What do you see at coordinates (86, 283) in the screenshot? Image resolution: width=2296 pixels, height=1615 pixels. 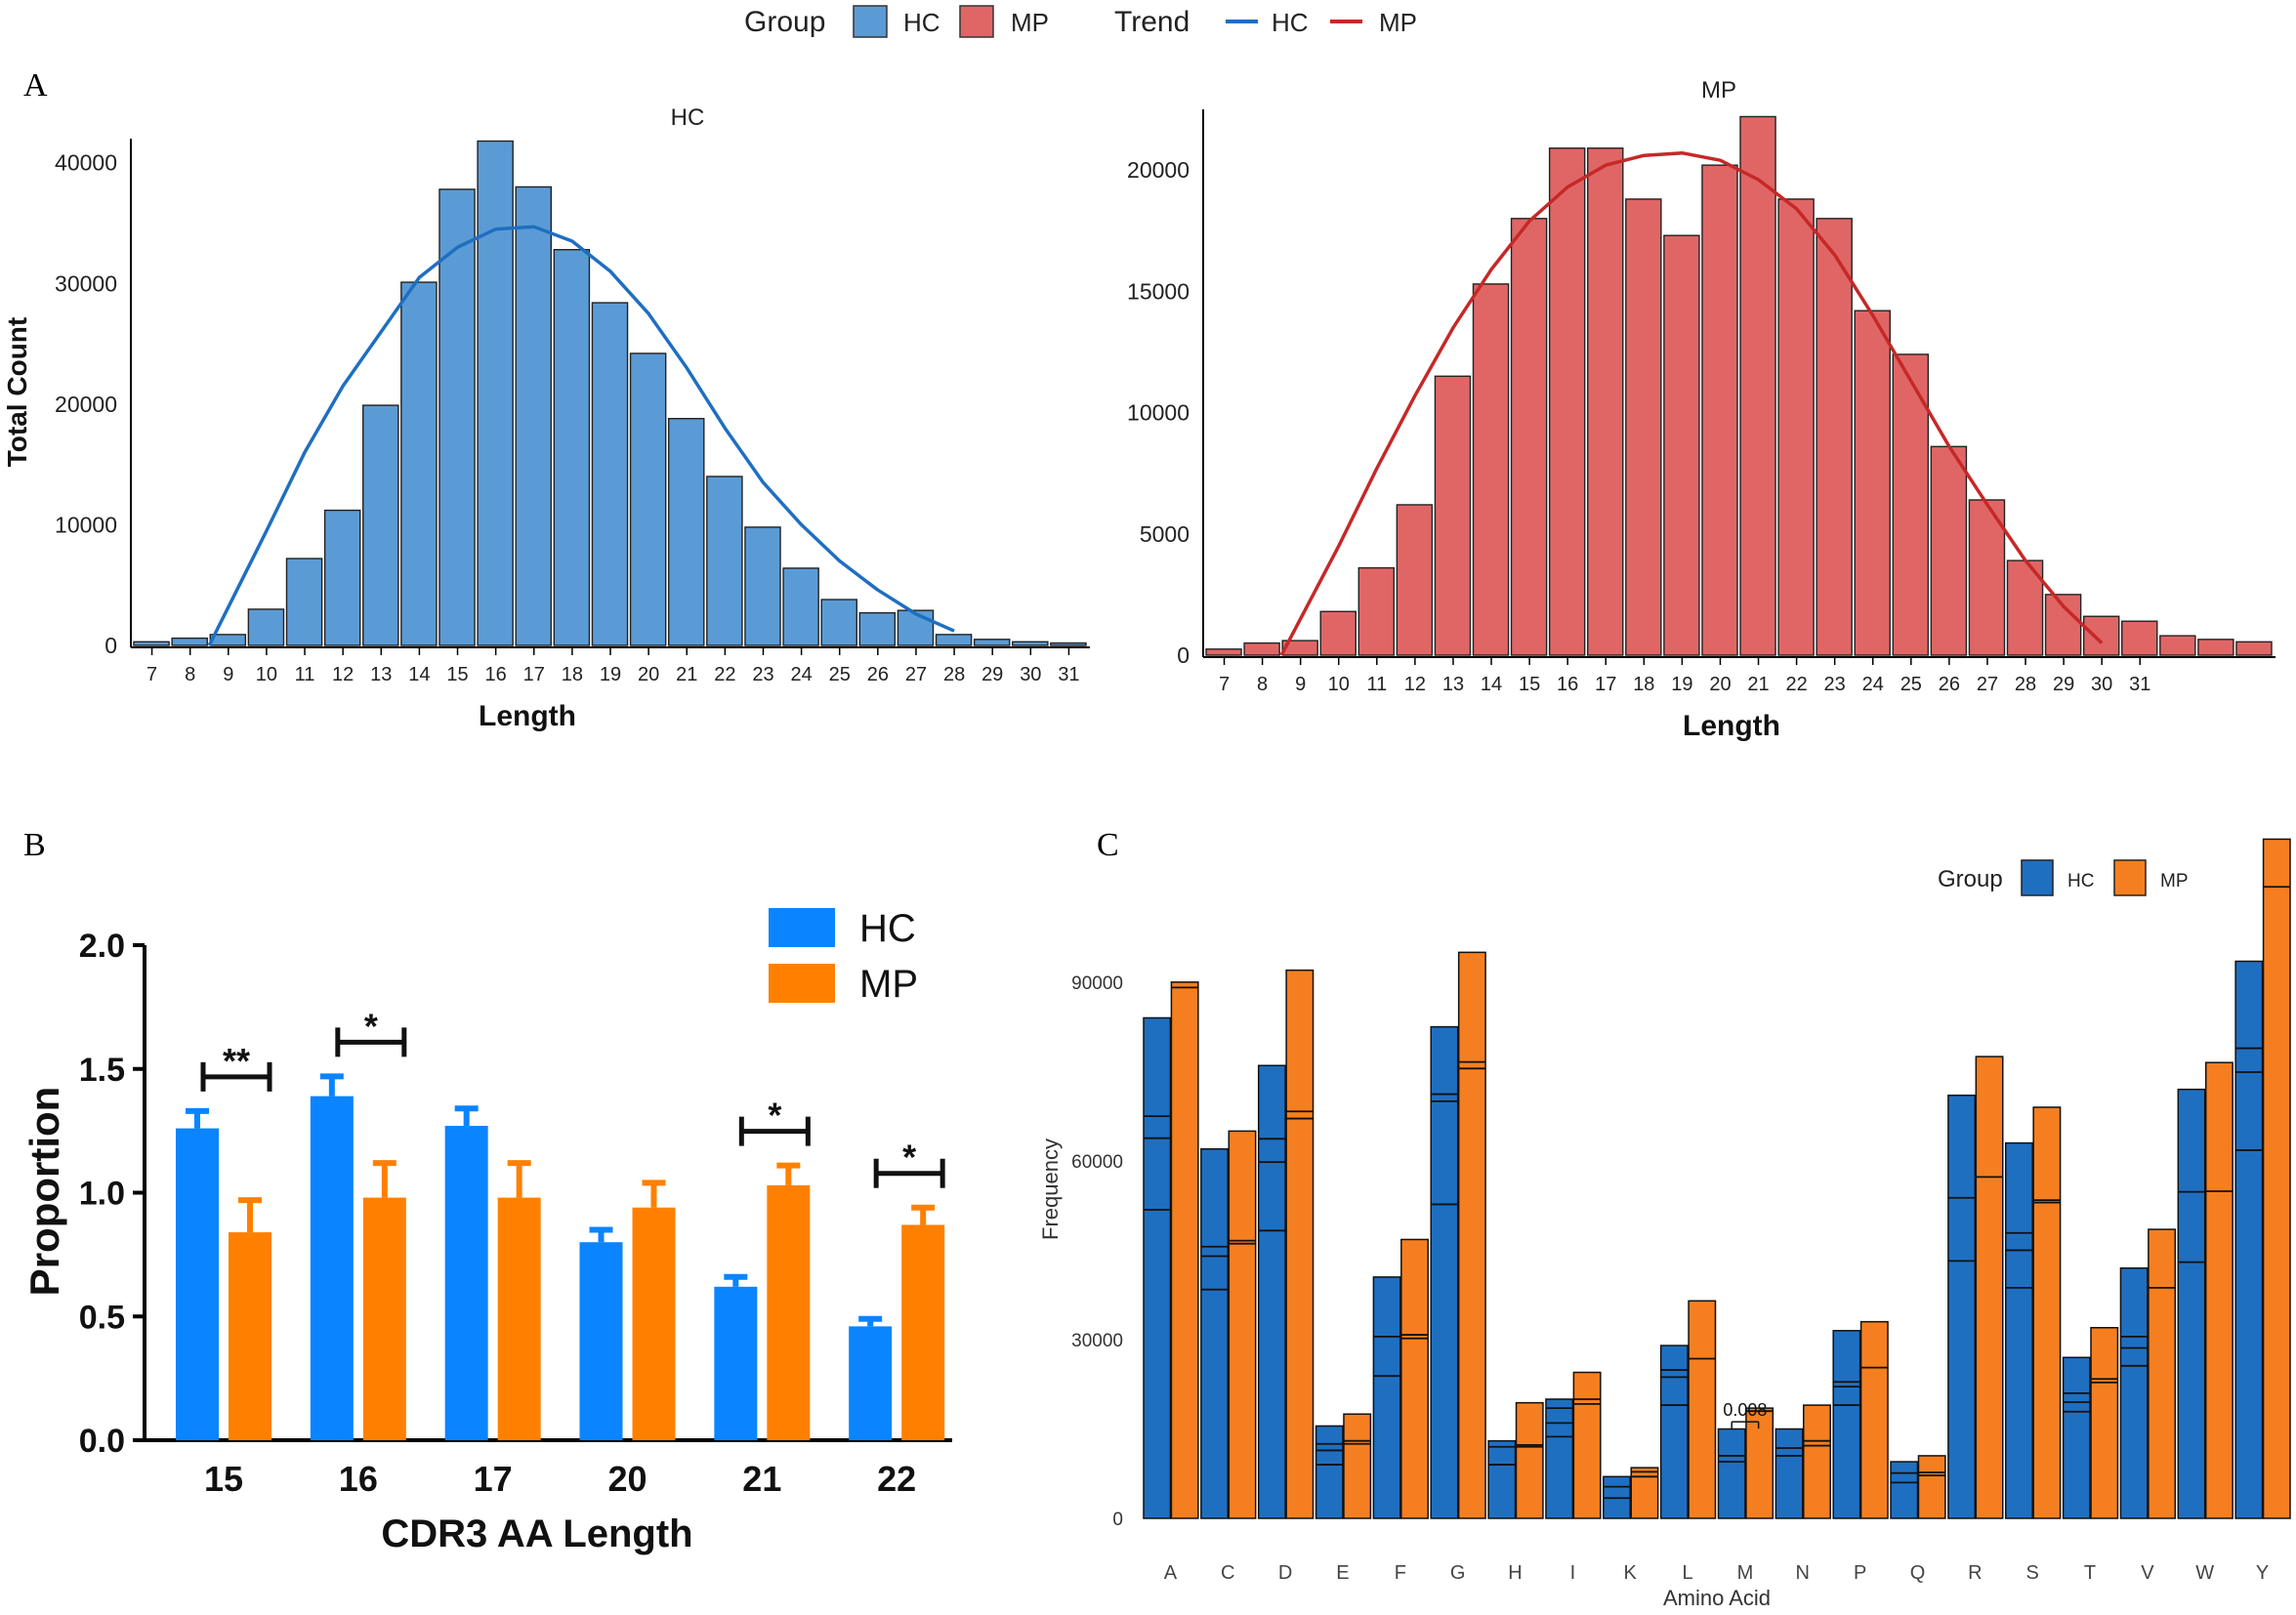 I see `y-tick-label: 30000` at bounding box center [86, 283].